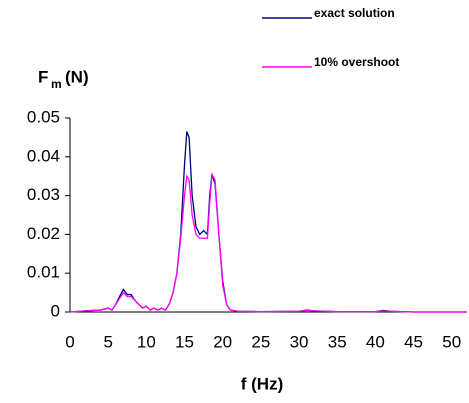  I want to click on x-tick-label: 50, so click(451, 341).